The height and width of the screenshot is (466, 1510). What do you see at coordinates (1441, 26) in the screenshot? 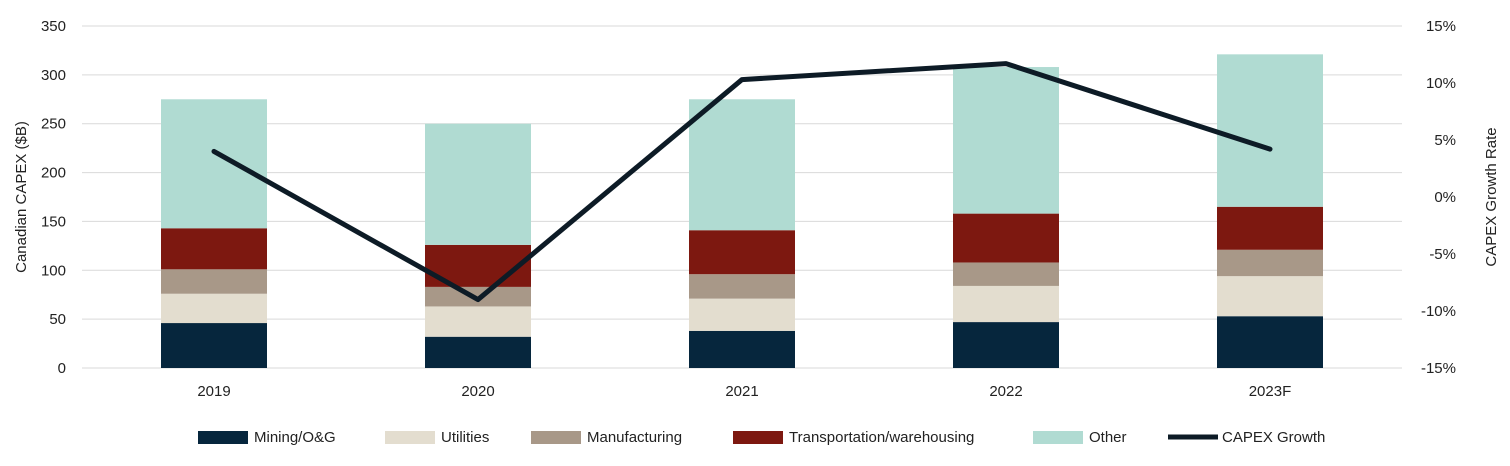
I see `y-tick-right: 15%` at bounding box center [1441, 26].